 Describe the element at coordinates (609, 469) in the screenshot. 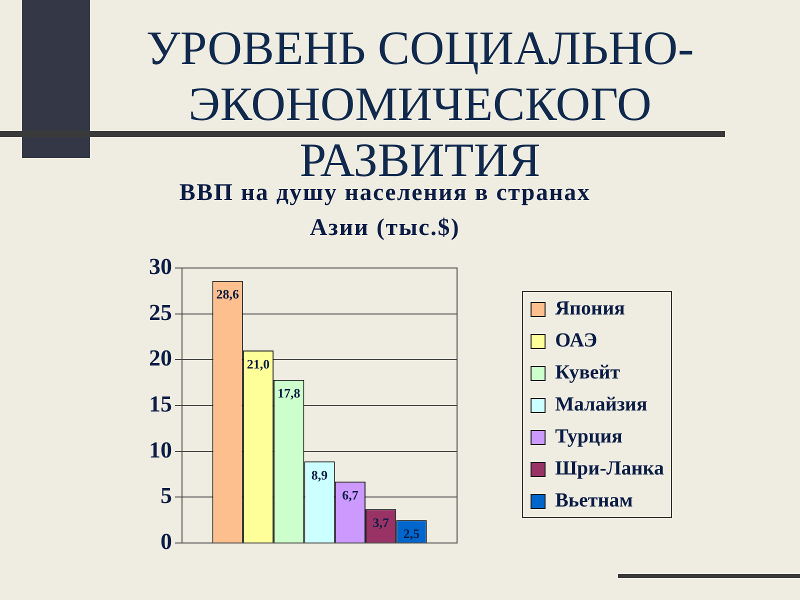

I see `legend-label: Шри-Ланка` at that location.